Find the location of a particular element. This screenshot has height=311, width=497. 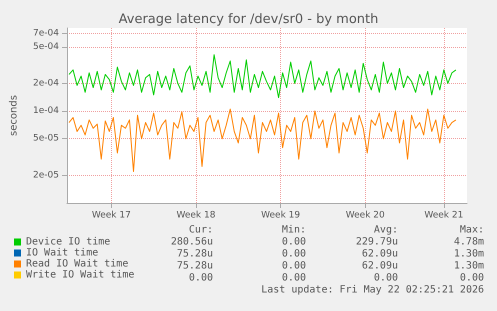

legend-label: Device IO time is located at coordinates (68, 242).